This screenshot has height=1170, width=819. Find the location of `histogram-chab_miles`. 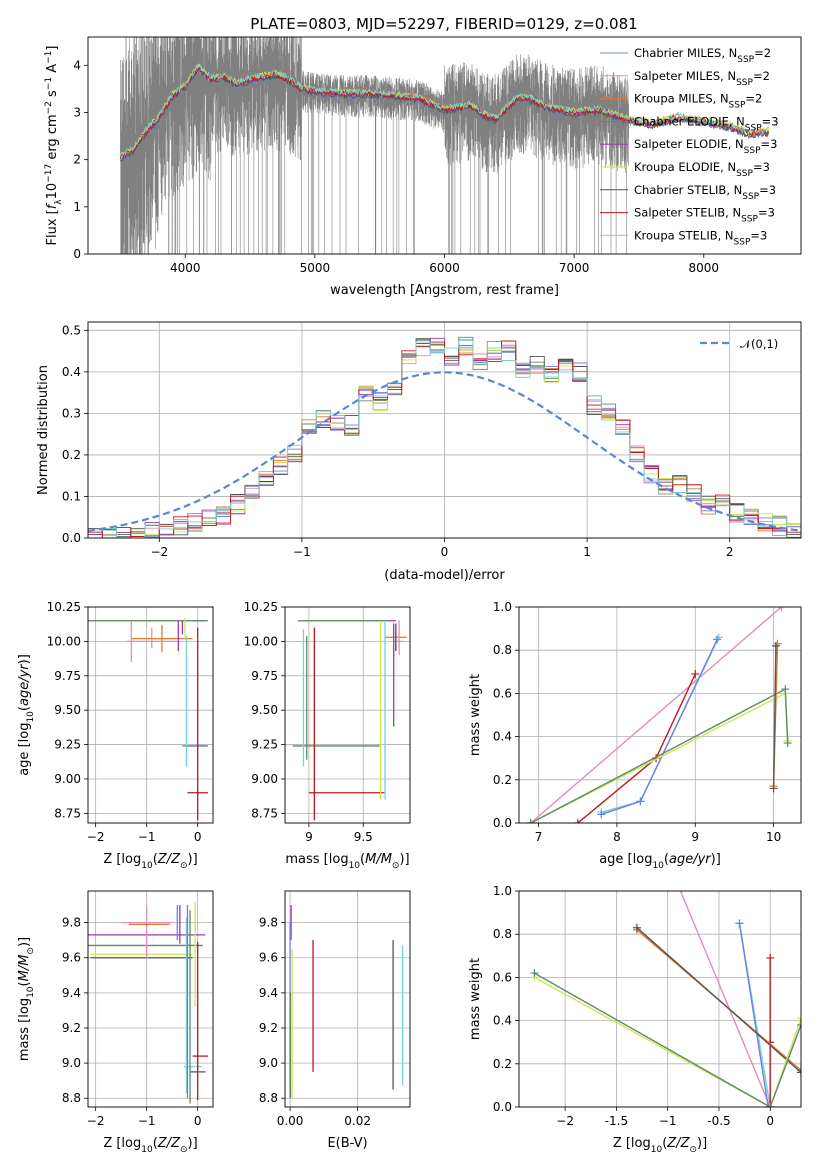

histogram-chab_miles is located at coordinates (444, 441).